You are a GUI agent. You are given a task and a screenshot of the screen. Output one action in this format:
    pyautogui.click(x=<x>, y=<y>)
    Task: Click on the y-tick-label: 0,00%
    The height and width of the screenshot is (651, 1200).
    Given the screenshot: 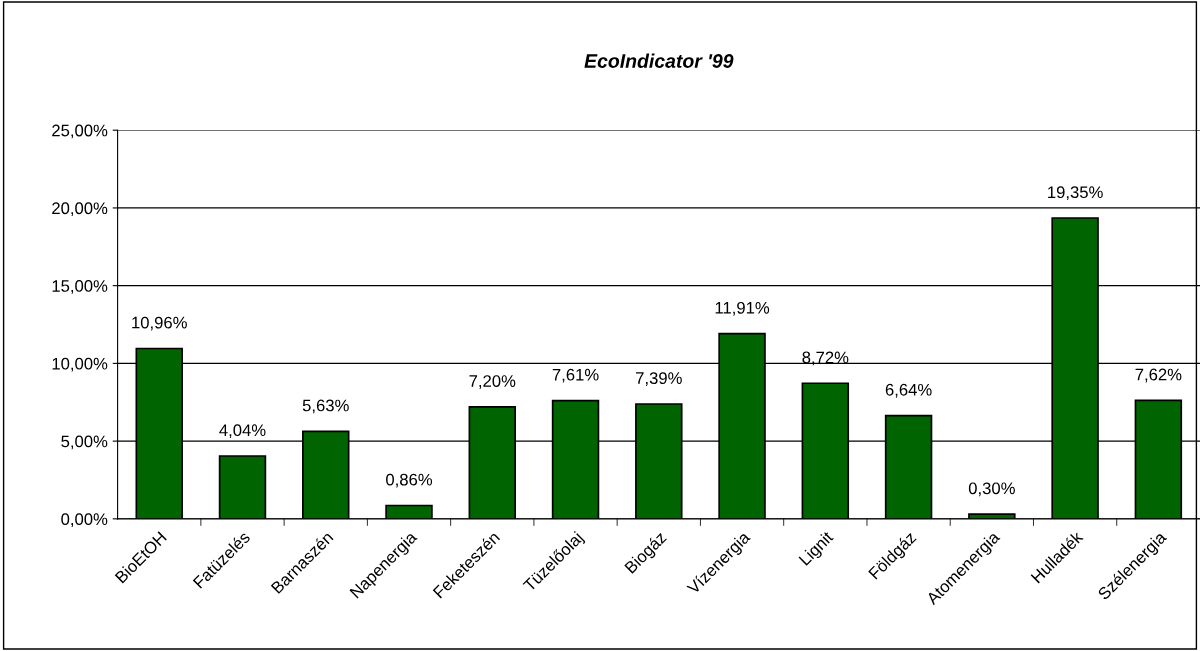 What is the action you would take?
    pyautogui.click(x=84, y=520)
    